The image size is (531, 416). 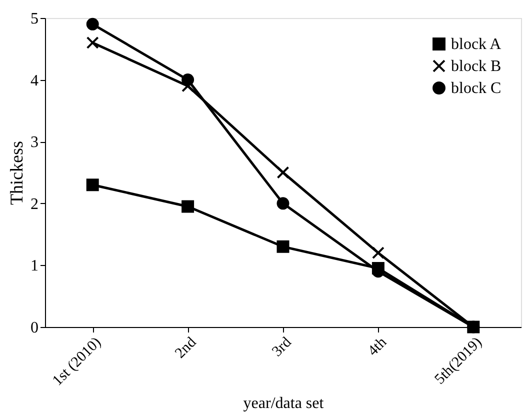 What do you see at coordinates (34, 143) in the screenshot?
I see `y-tick-label: 3` at bounding box center [34, 143].